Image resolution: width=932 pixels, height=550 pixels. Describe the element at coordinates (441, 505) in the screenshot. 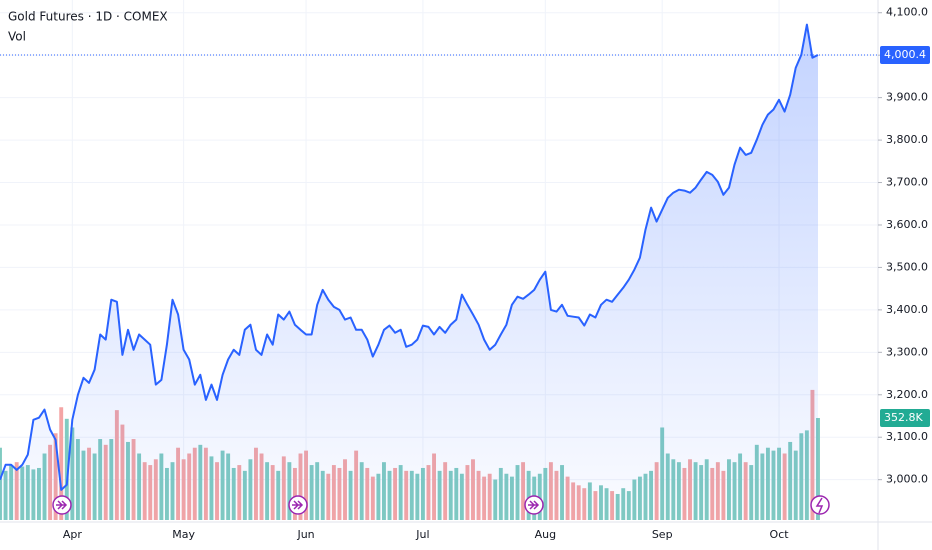

I see `event-markers` at that location.